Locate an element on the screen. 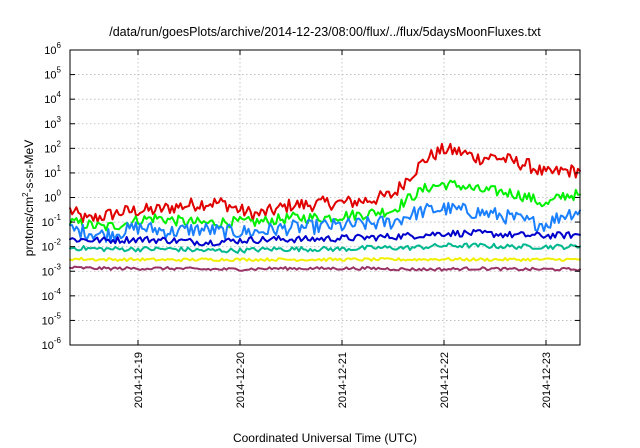  y-tick-label: 10⁰ is located at coordinates (52, 197).